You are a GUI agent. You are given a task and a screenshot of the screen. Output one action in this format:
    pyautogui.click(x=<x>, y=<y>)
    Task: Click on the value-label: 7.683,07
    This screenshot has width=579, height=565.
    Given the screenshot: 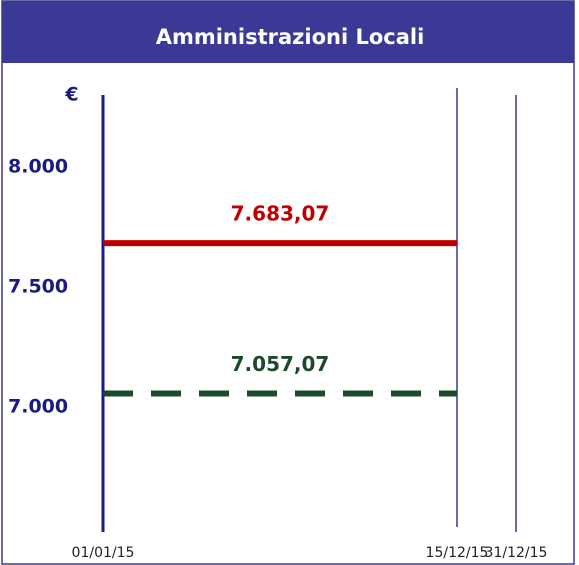 What is the action you would take?
    pyautogui.click(x=280, y=214)
    